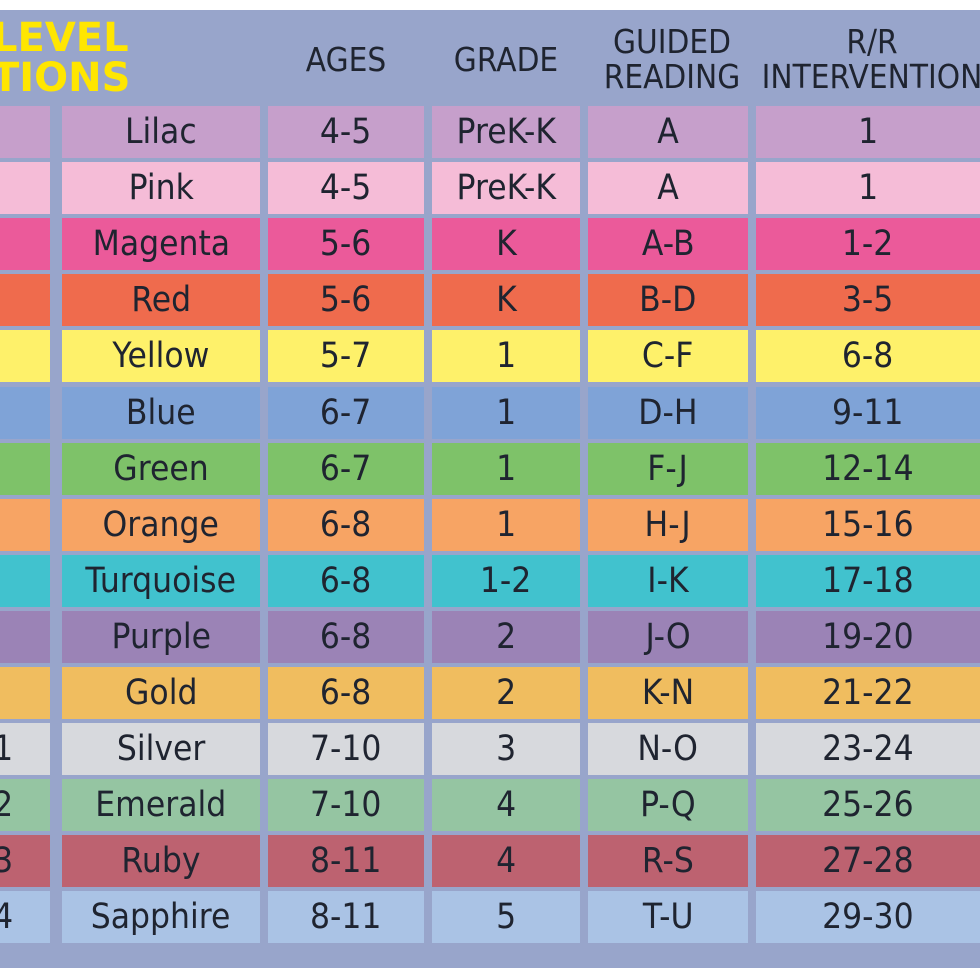  Describe the element at coordinates (346, 59) in the screenshot. I see `header-ages: AGES` at that location.